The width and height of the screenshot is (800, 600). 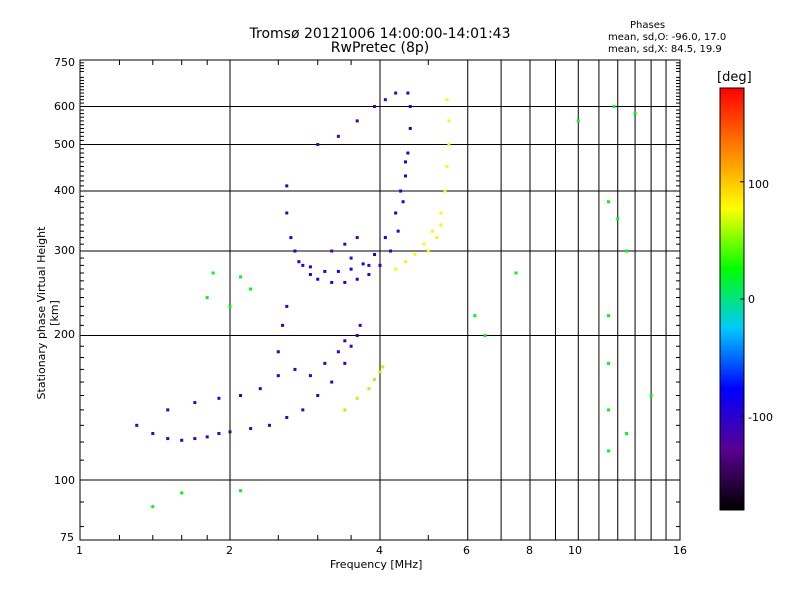 What do you see at coordinates (229, 550) in the screenshot?
I see `x-tick-label: 2` at bounding box center [229, 550].